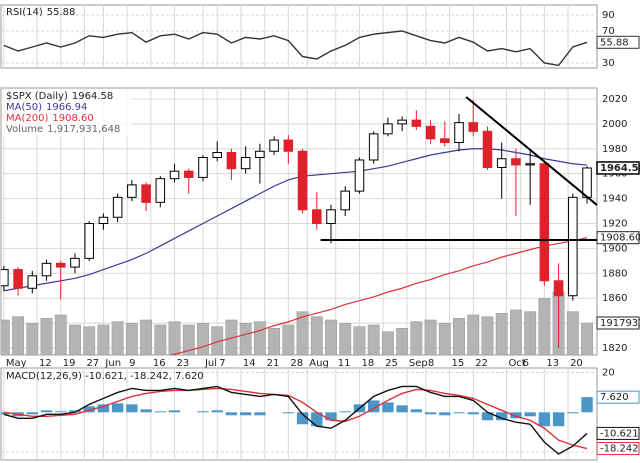 The image size is (640, 463). What do you see at coordinates (576, 363) in the screenshot?
I see `x-tick-label: 20` at bounding box center [576, 363].